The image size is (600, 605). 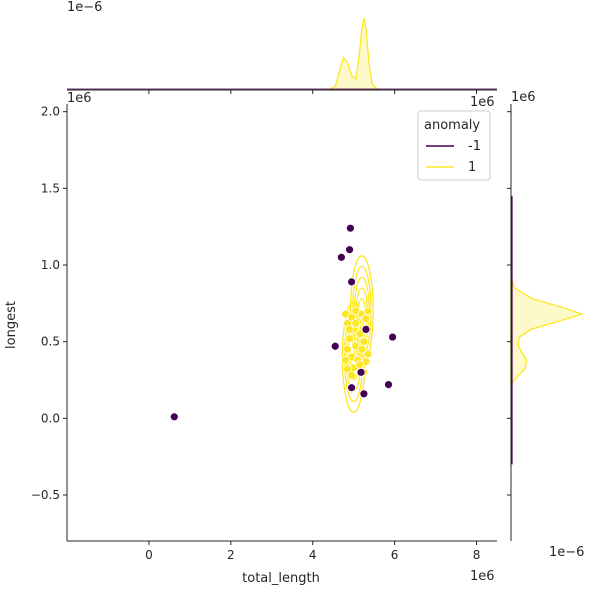 I want to click on top-marginal-density, so click(x=282, y=54).